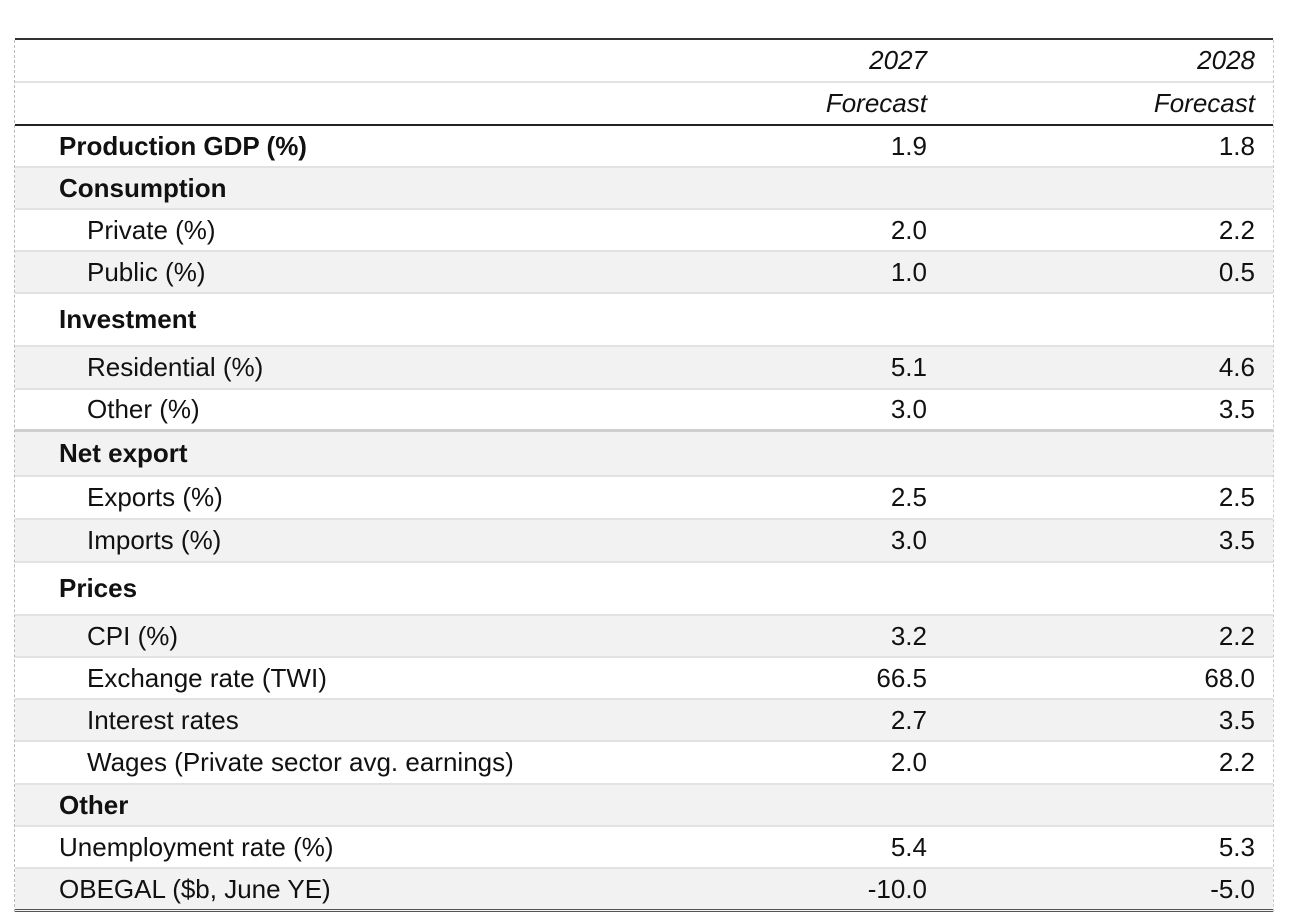 This screenshot has width=1290, height=918. What do you see at coordinates (644, 273) in the screenshot?
I see `table-row: Public (%) 1.0 0.5` at bounding box center [644, 273].